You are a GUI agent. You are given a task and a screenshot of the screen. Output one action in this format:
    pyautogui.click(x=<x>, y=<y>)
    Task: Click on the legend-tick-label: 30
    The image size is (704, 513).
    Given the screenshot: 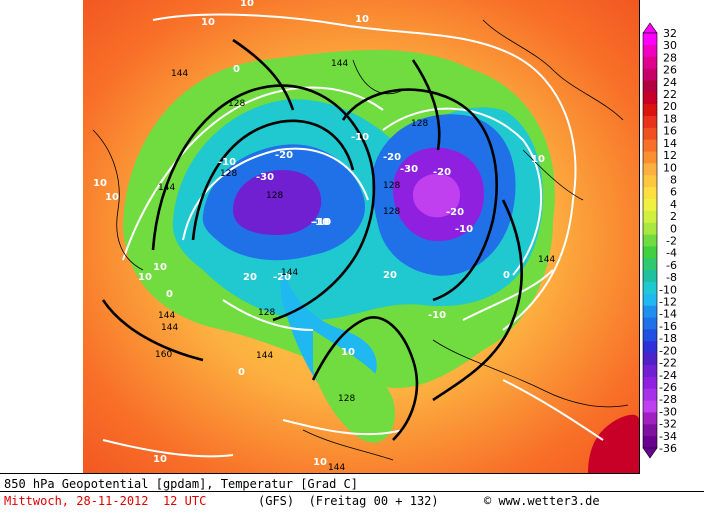 What is the action you would take?
    pyautogui.click(x=670, y=45)
    